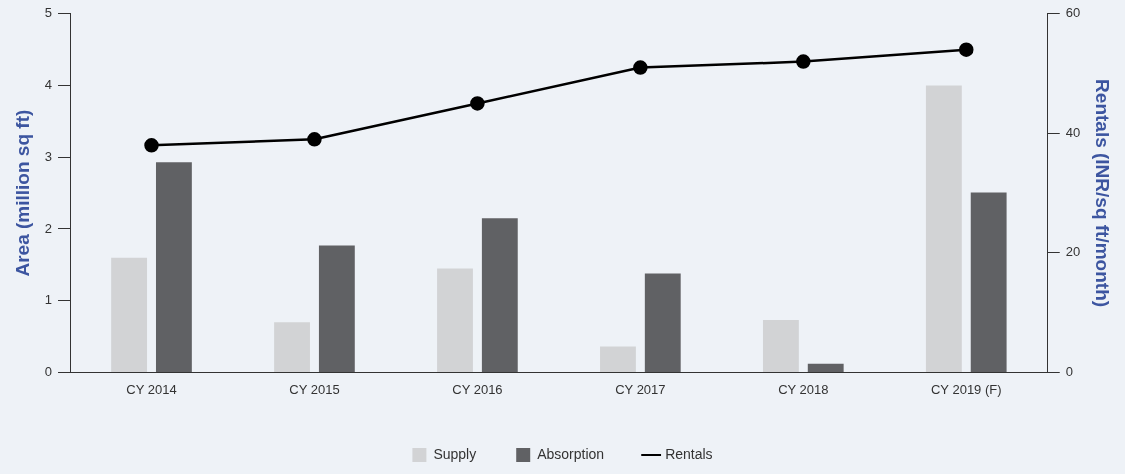 The height and width of the screenshot is (474, 1125). I want to click on y-tick-label: 0, so click(48, 371).